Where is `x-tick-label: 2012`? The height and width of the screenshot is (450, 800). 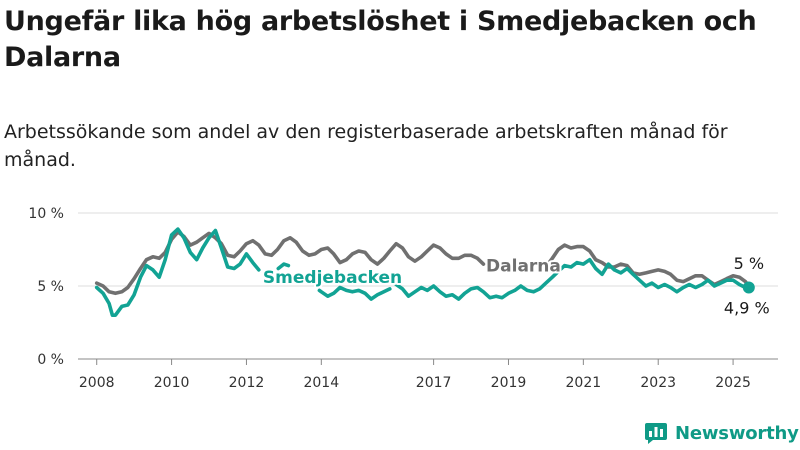 x-tick-label: 2012 is located at coordinates (247, 383).